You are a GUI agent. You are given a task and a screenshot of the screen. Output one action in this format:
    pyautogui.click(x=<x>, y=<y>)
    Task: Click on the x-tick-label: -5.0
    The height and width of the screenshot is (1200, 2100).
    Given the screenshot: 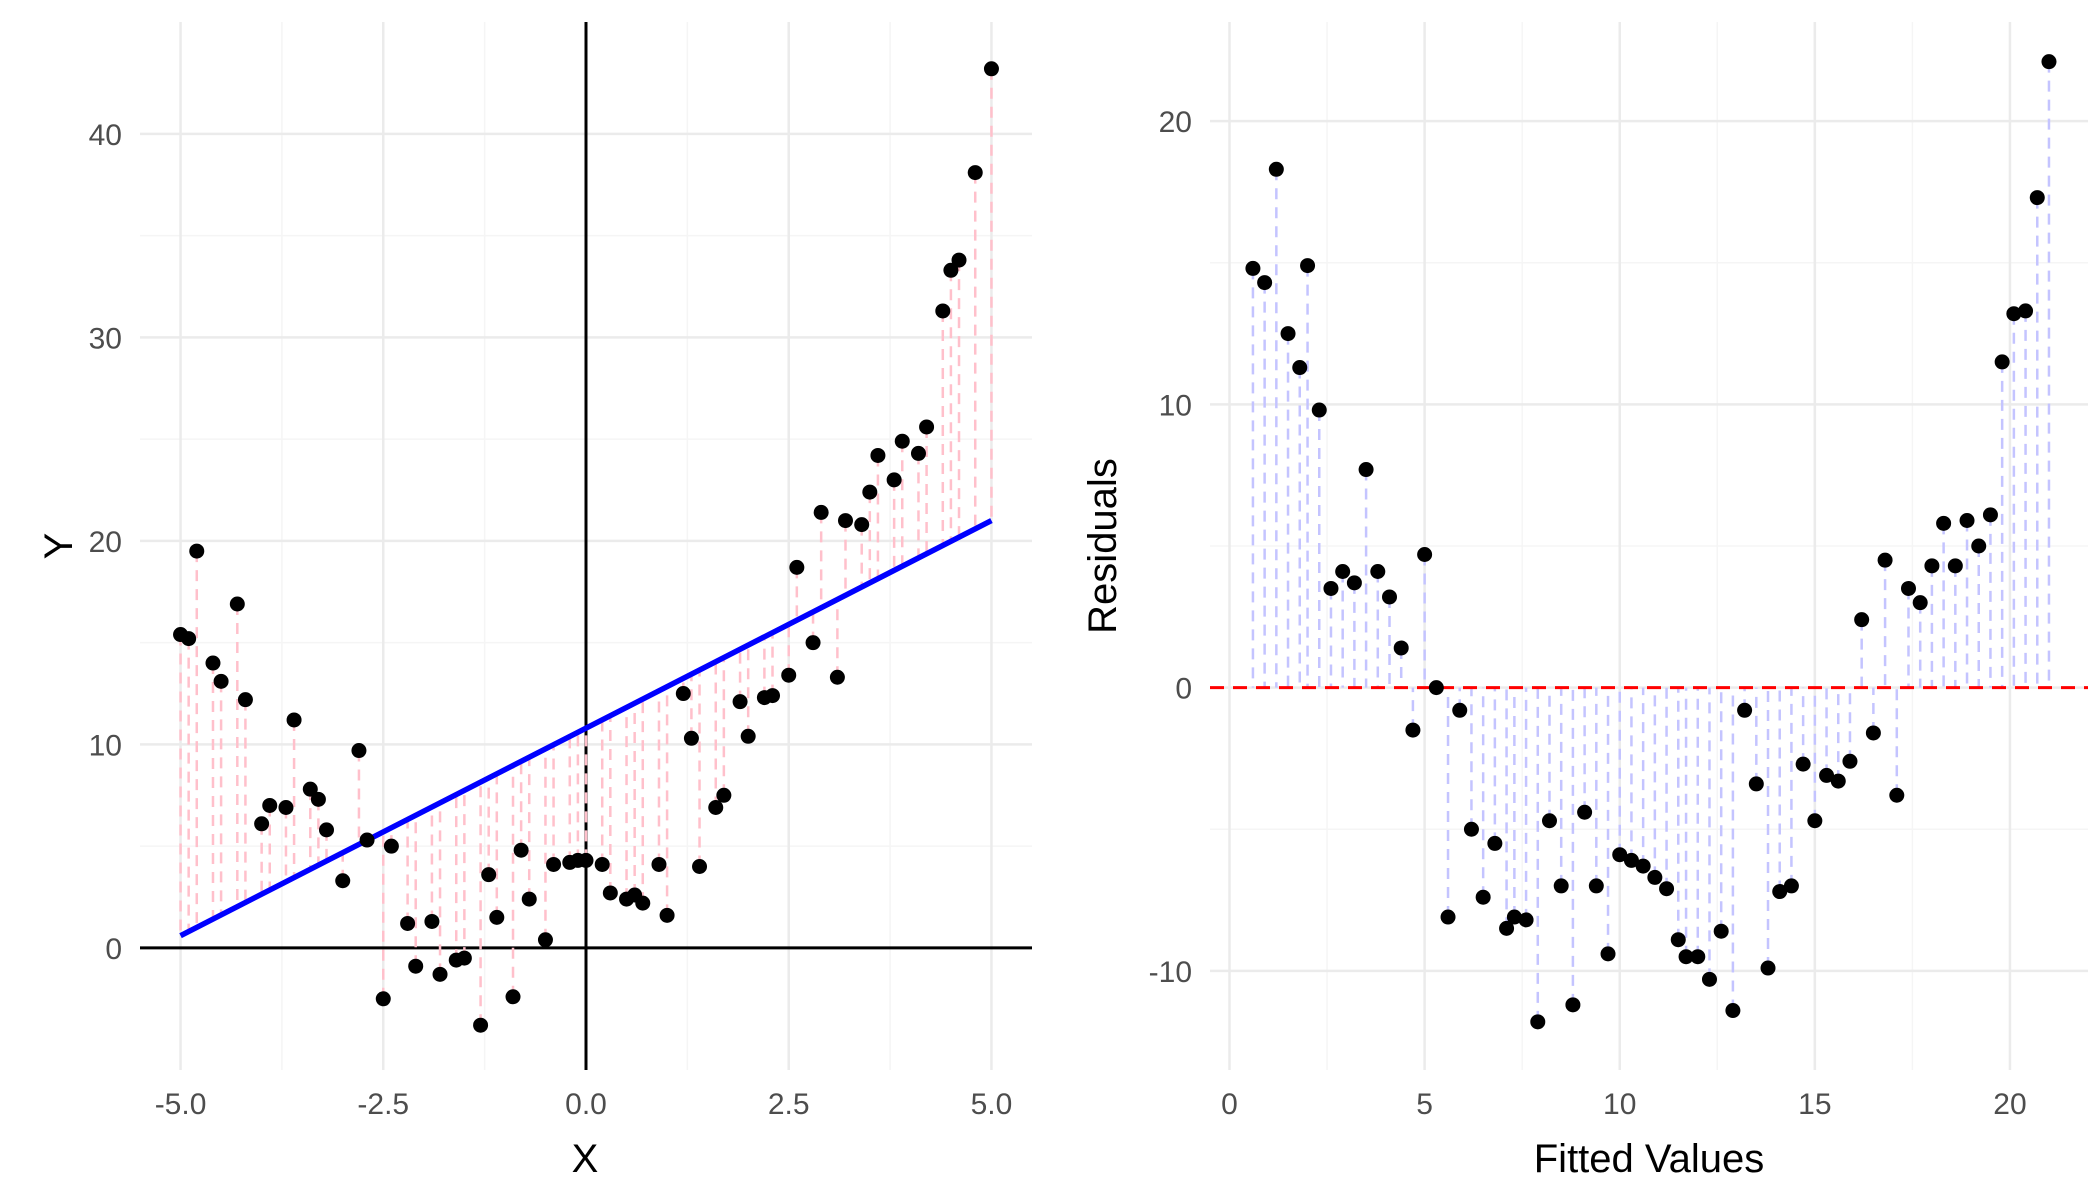 What is the action you would take?
    pyautogui.click(x=181, y=1104)
    